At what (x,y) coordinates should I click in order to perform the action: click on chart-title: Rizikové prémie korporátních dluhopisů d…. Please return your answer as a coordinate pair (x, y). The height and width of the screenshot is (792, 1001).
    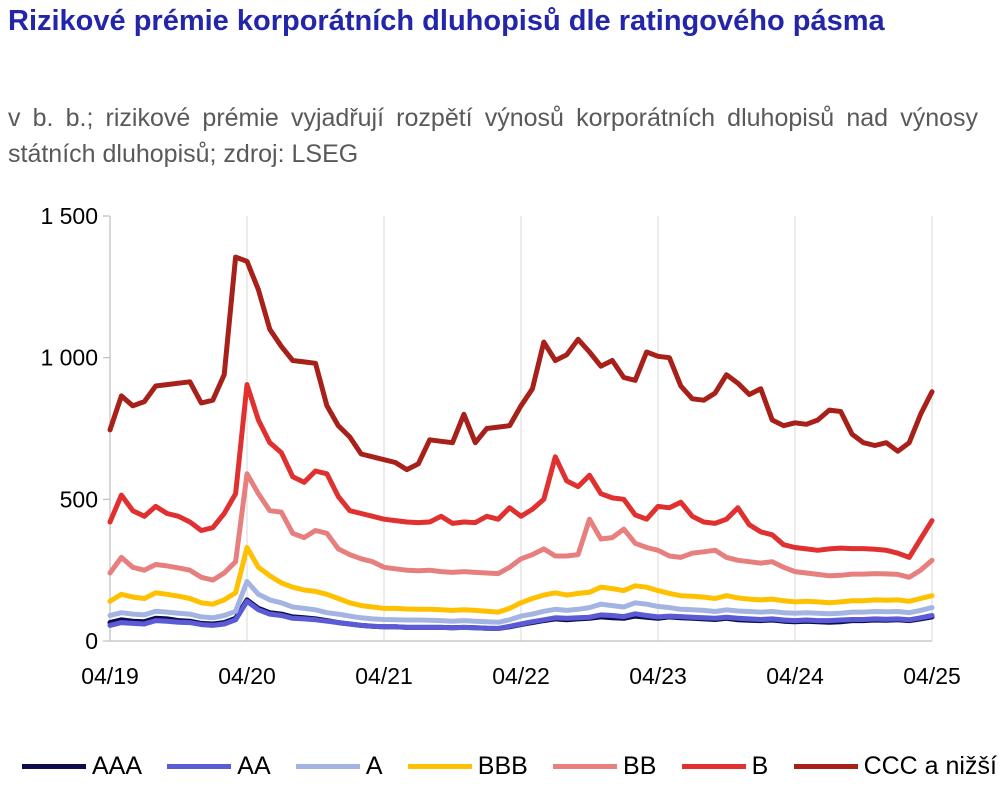
    Looking at the image, I should click on (446, 21).